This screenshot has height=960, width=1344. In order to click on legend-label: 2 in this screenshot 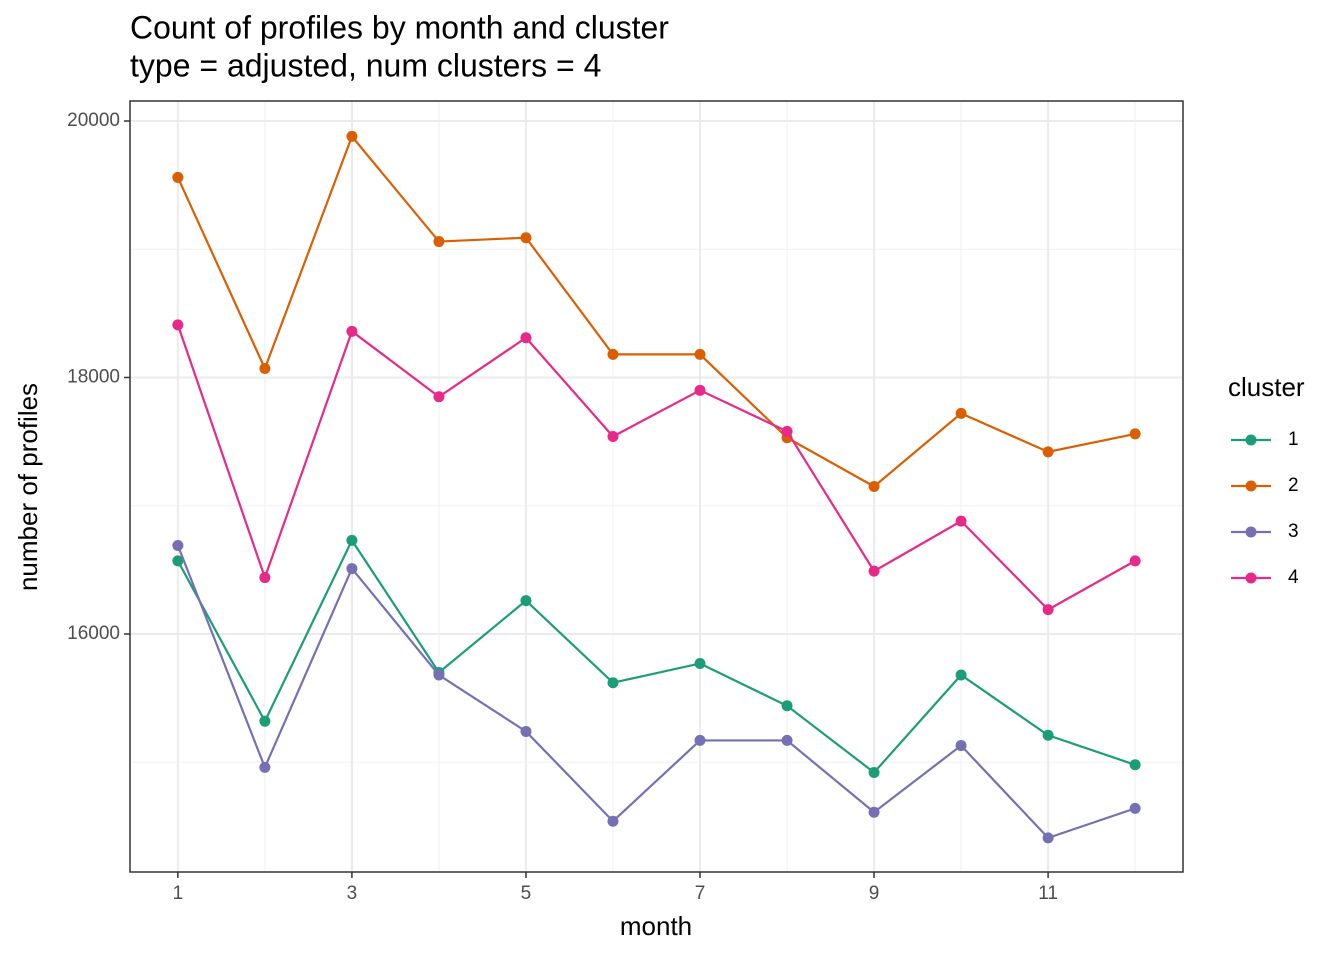, I will do `click(1293, 485)`.